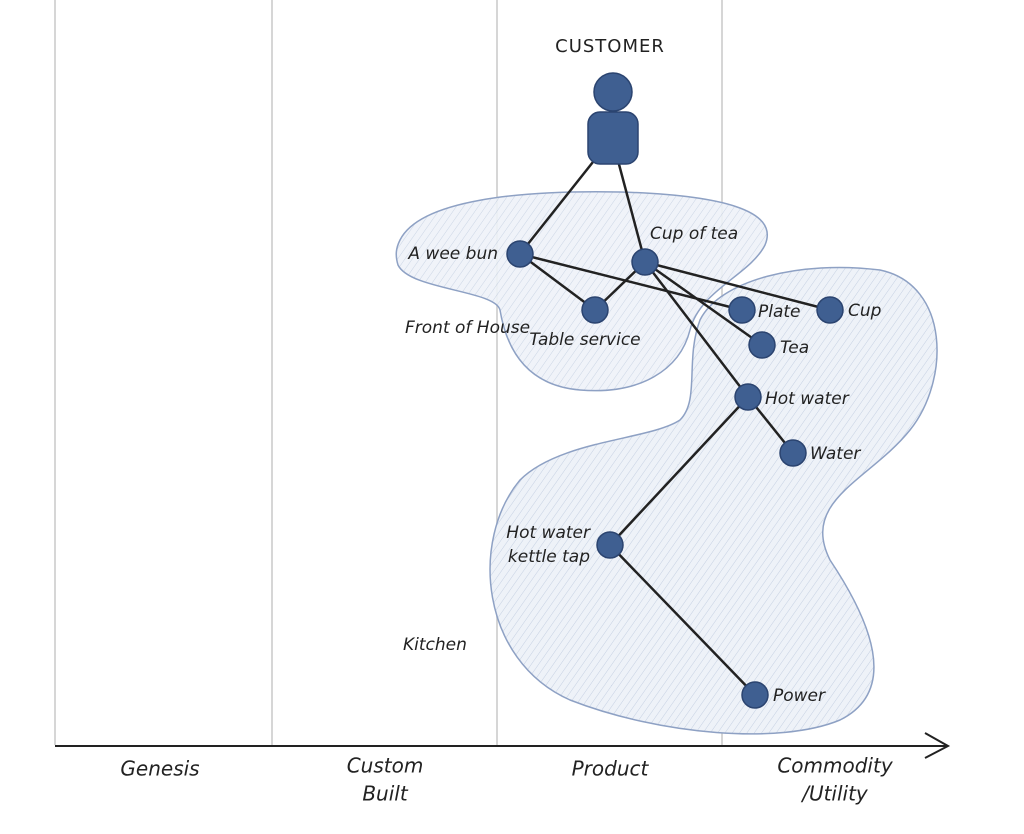 This screenshot has width=1024, height=834. Describe the element at coordinates (549, 557) in the screenshot. I see `node-label: kettle tap` at that location.